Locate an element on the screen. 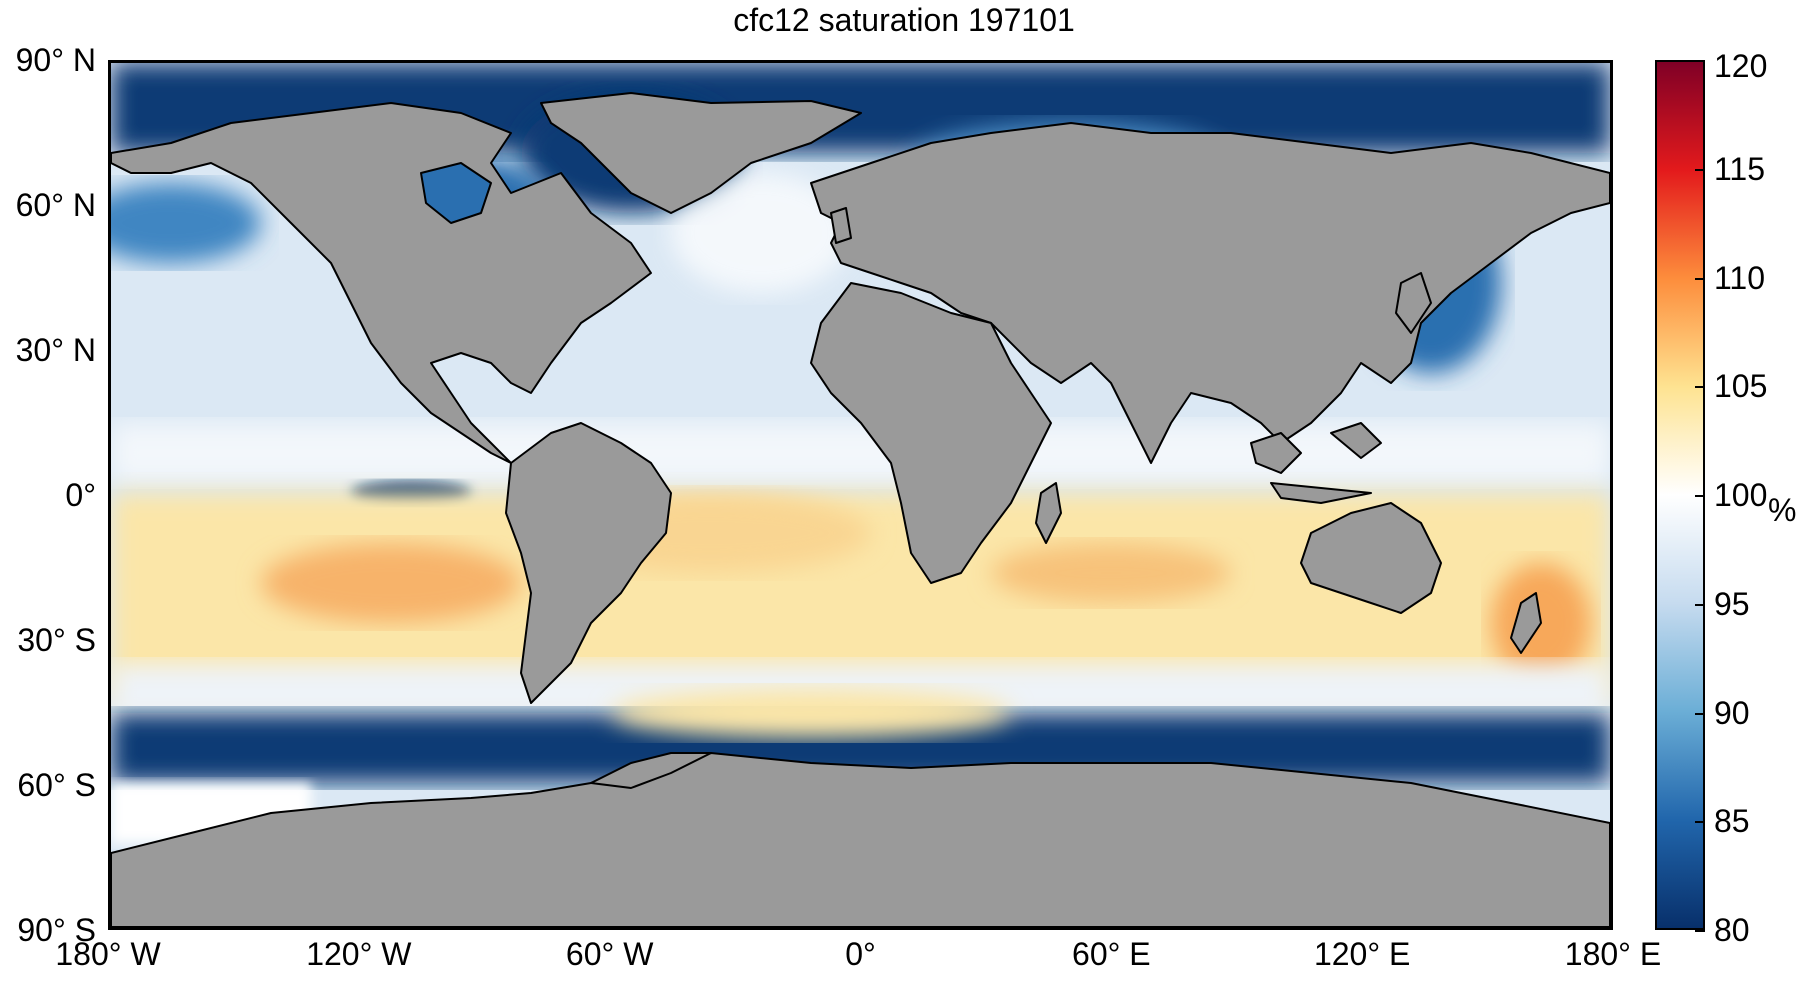  lon-tick-label: 180° E is located at coordinates (1613, 954).